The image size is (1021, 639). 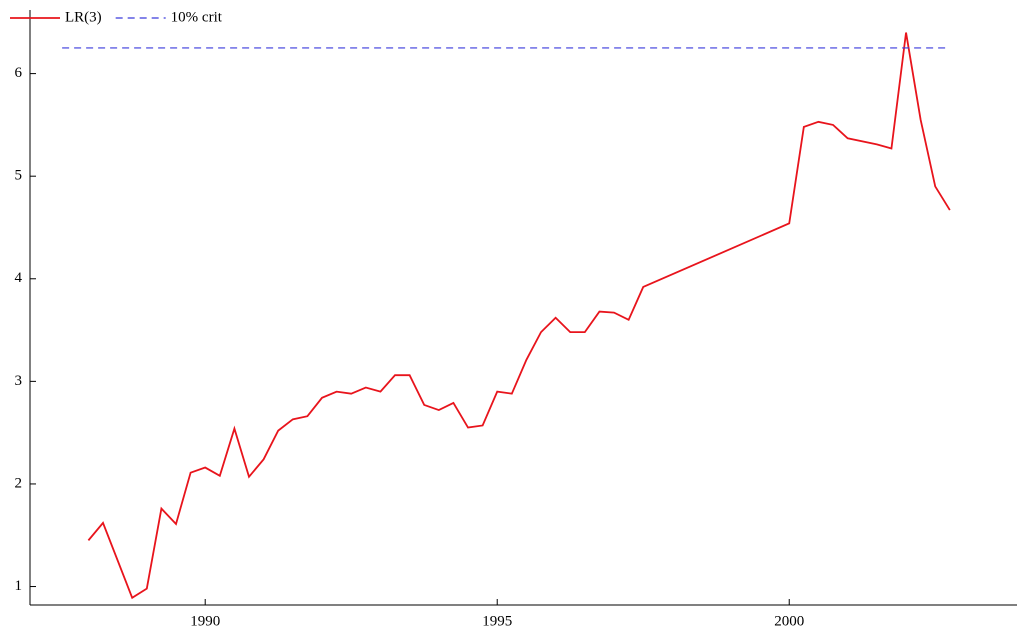 What do you see at coordinates (83, 17) in the screenshot?
I see `legend-label: LR(3)` at bounding box center [83, 17].